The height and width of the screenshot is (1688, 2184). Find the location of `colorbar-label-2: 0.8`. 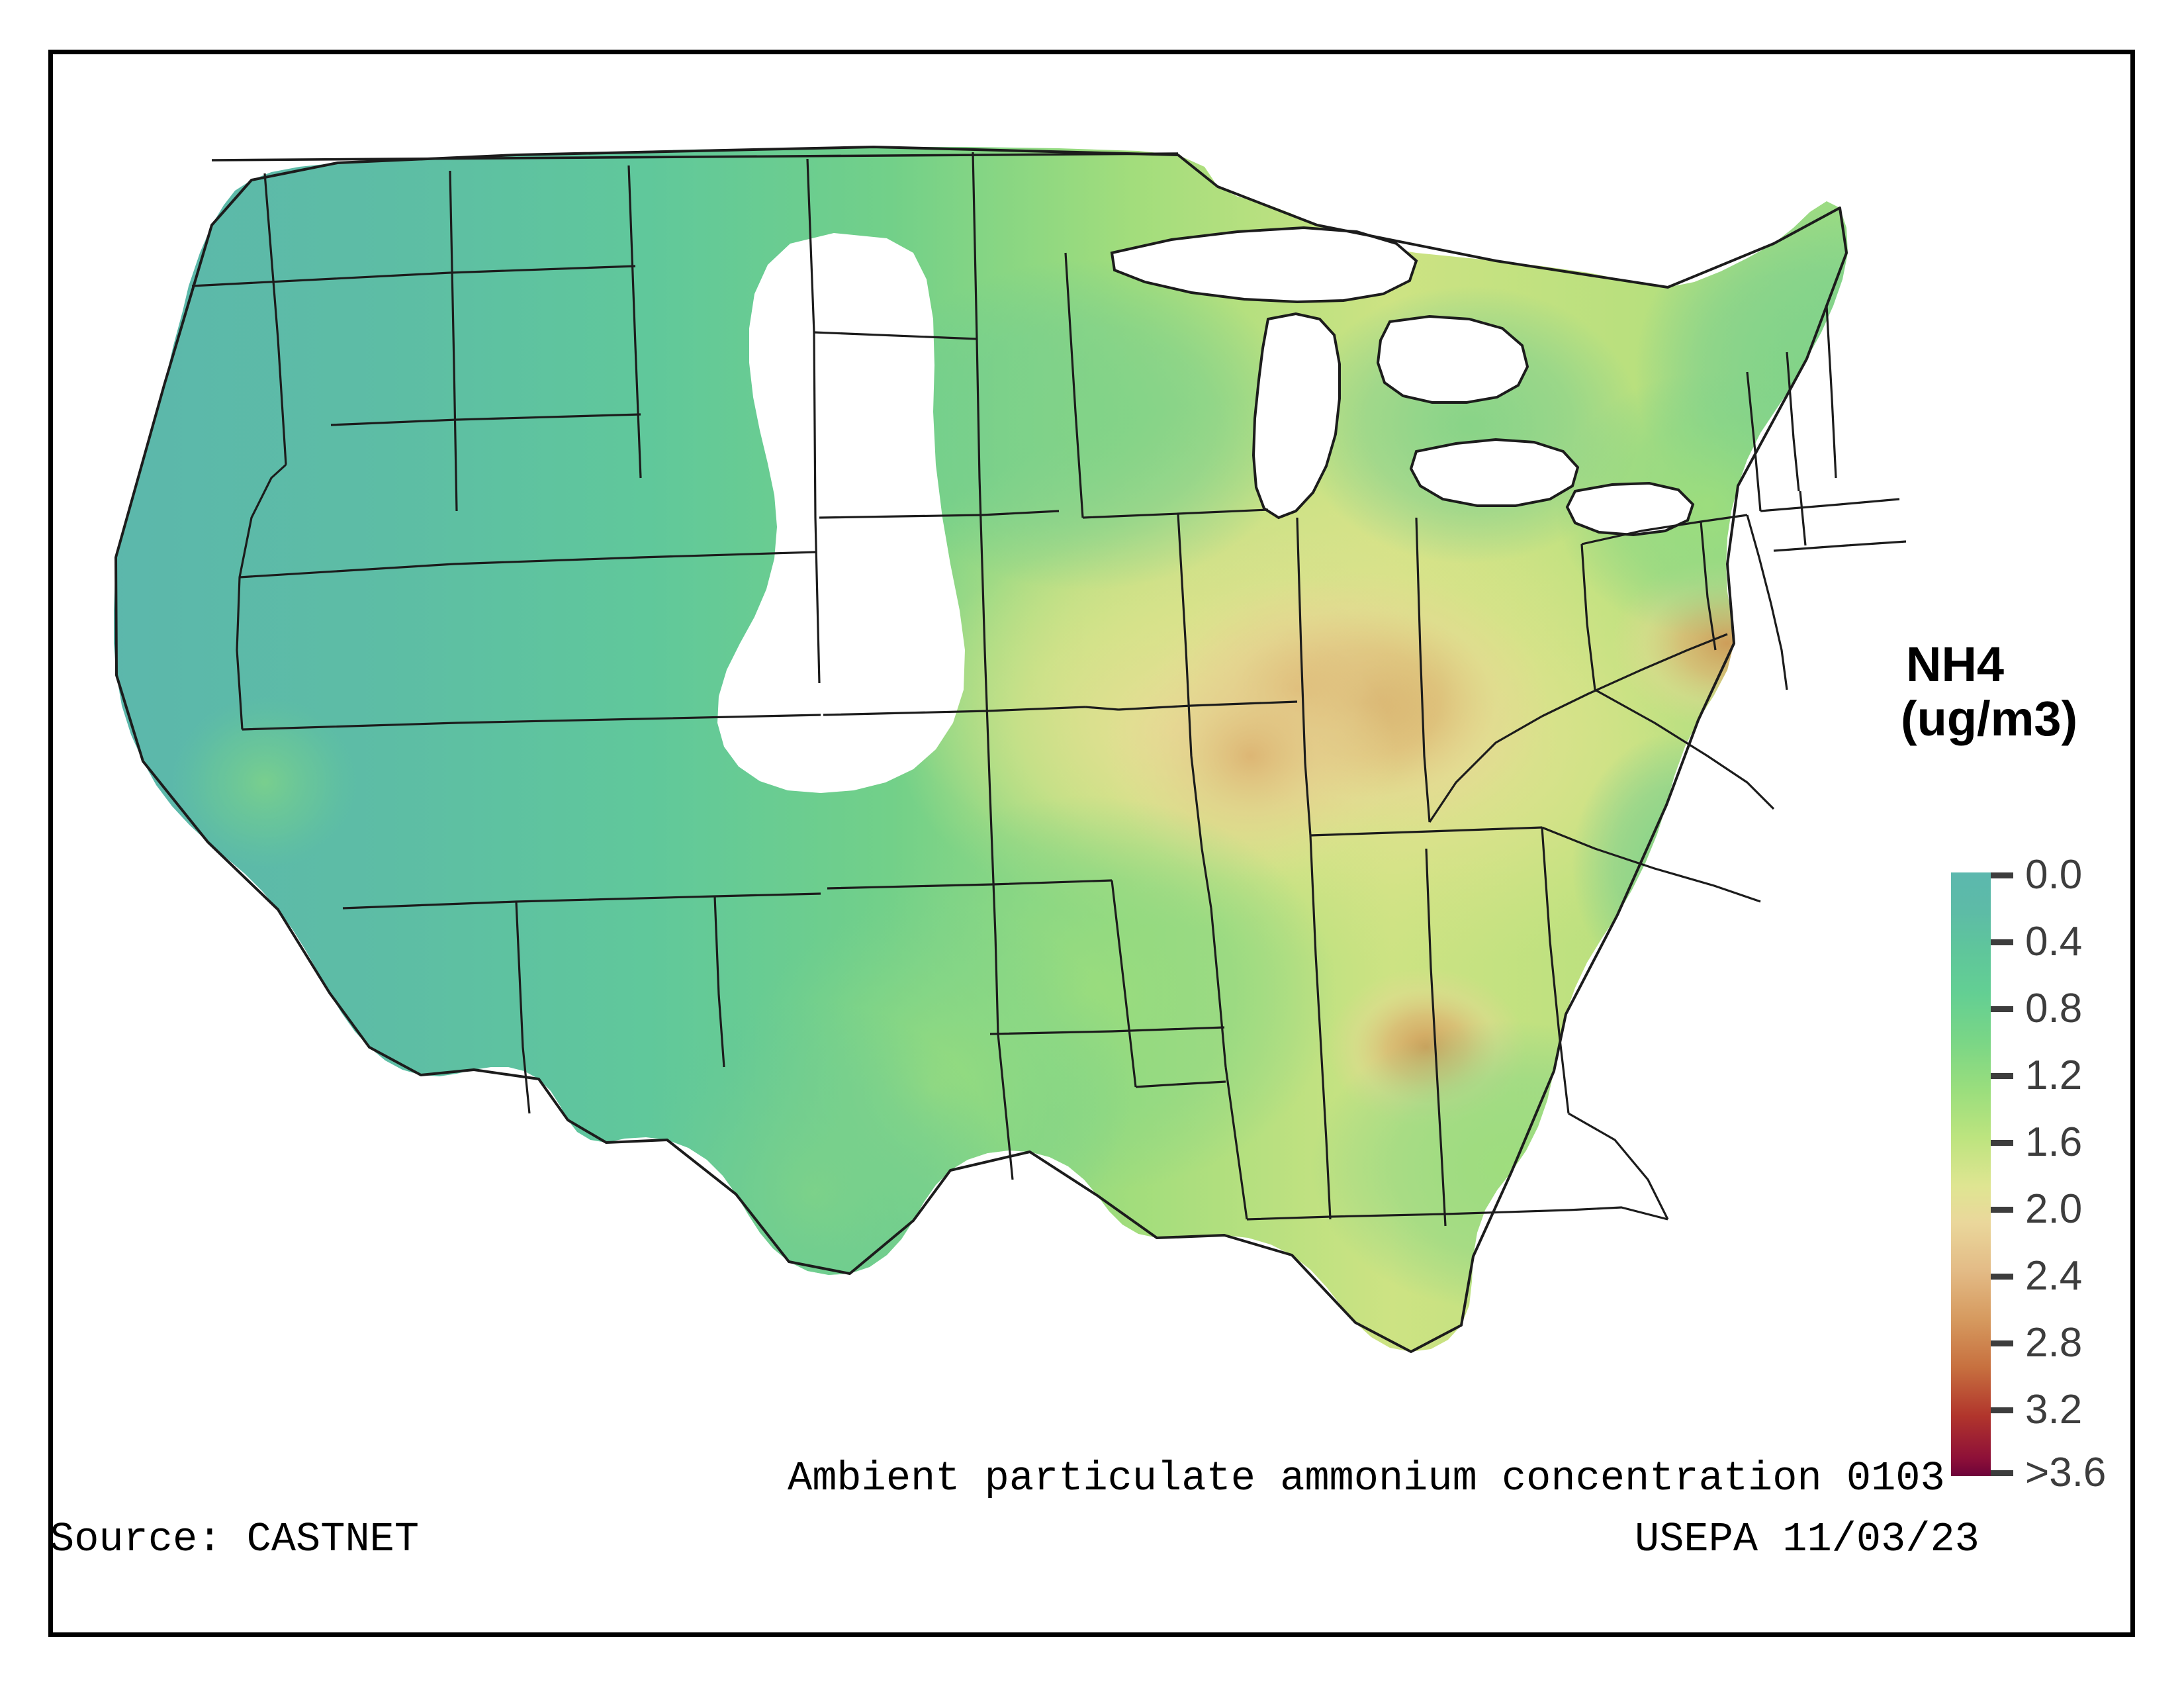

colorbar-label-2: 0.8 is located at coordinates (2054, 1008).